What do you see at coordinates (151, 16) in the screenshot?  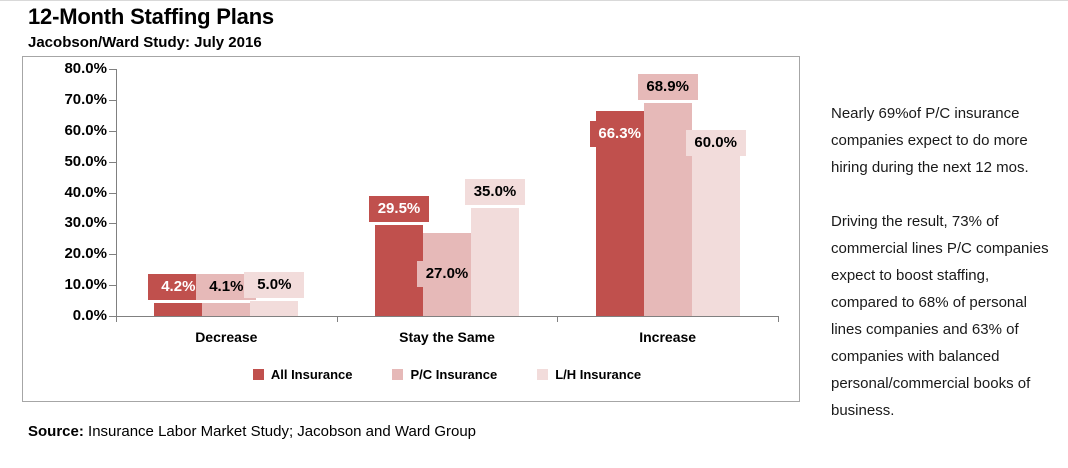 I see `chart-title: 12-Month Staffing Plans` at bounding box center [151, 16].